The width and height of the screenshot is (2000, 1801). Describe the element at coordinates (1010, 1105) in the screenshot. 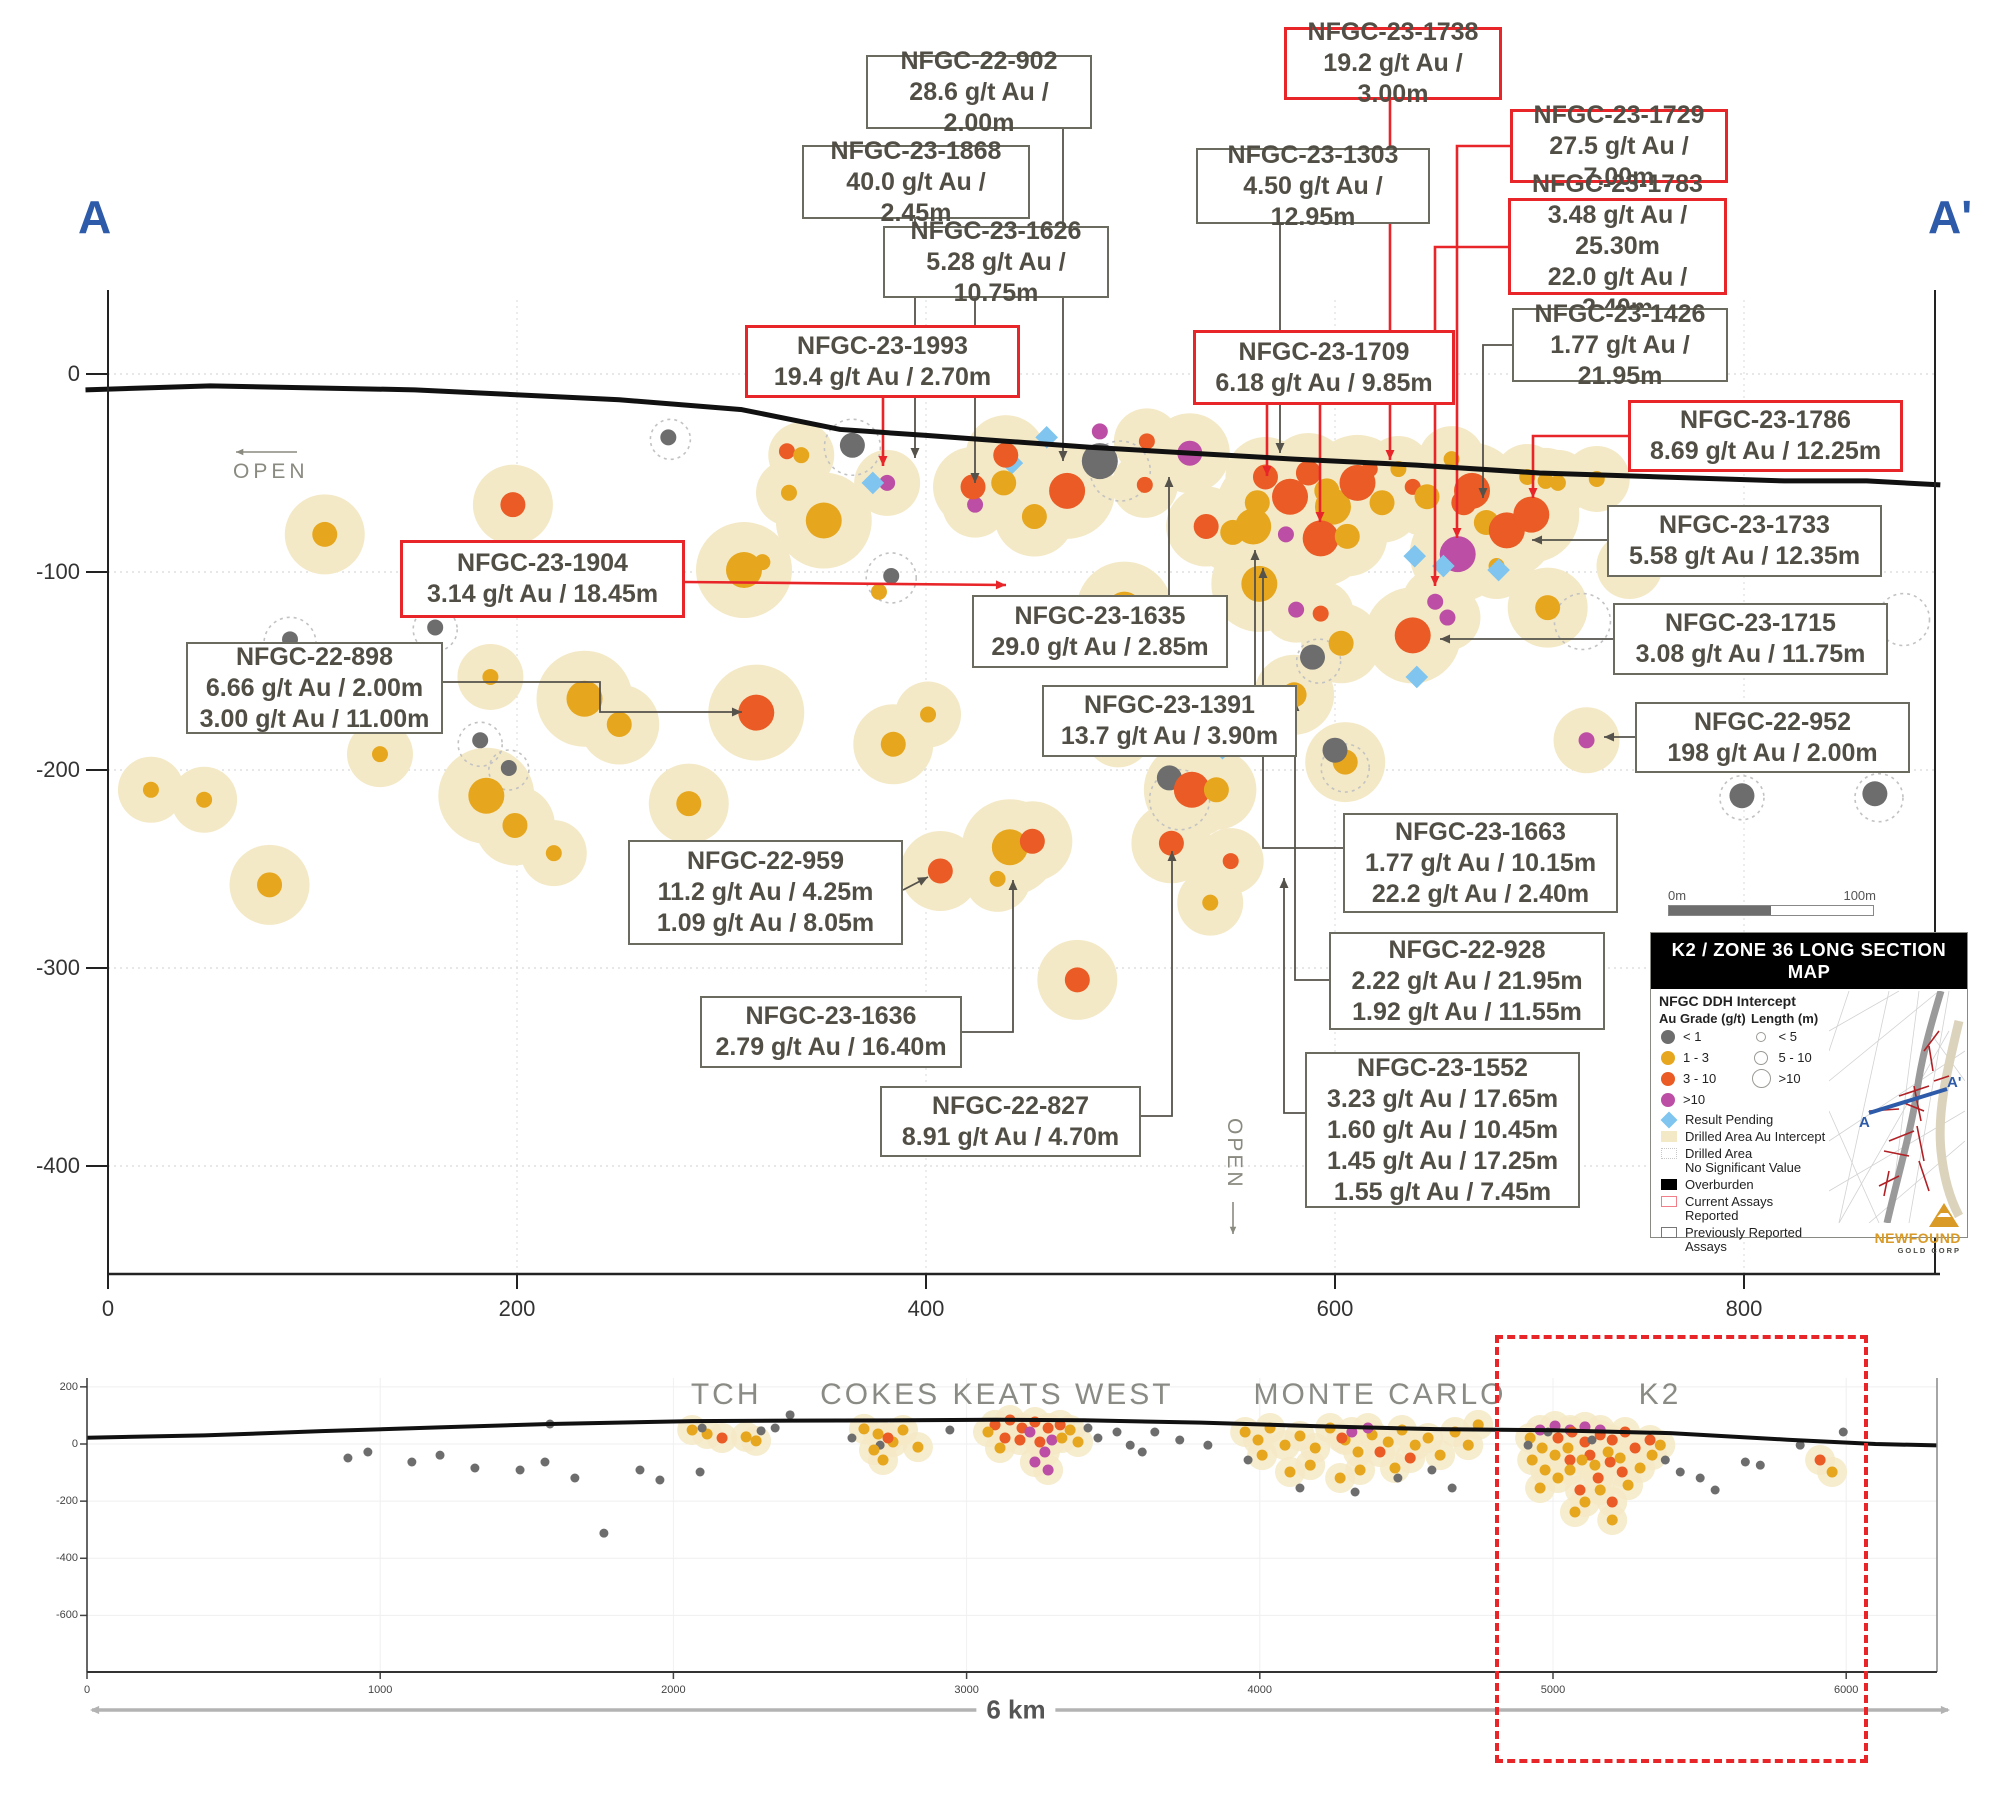

I see `hole-id: NFGC-22-827` at that location.